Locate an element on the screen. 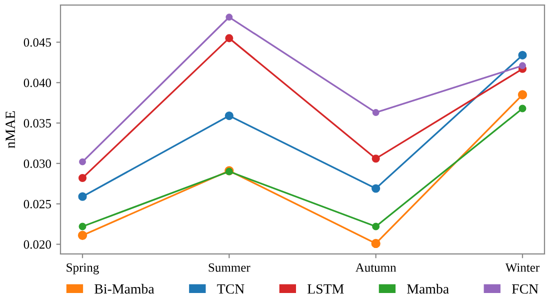  y-tick-label: 0.045 is located at coordinates (37, 42).